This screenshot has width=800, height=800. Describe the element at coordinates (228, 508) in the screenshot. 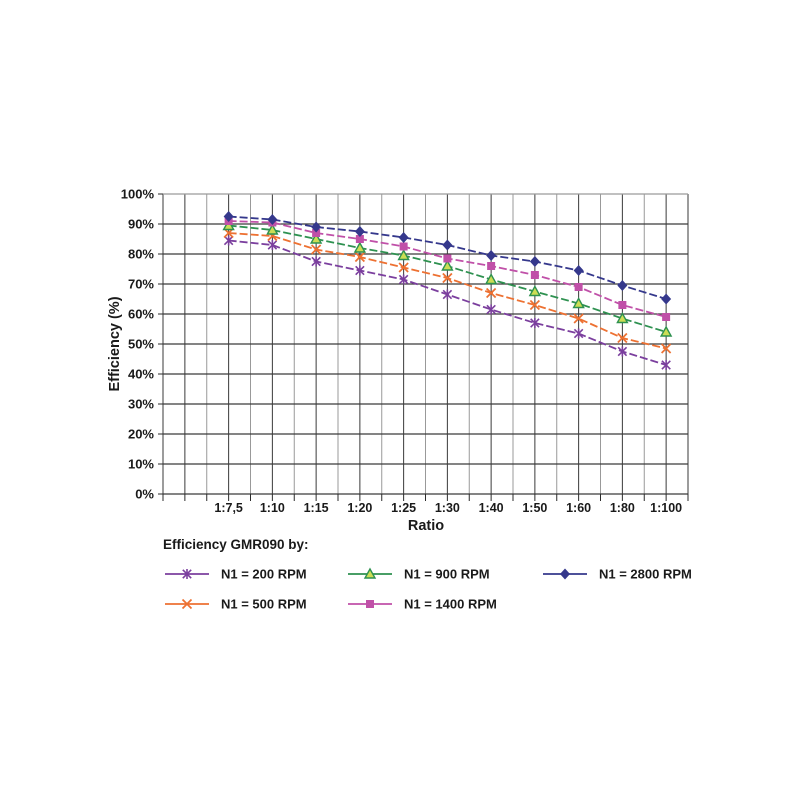

I see `x-tick-label: 1:7,5` at that location.